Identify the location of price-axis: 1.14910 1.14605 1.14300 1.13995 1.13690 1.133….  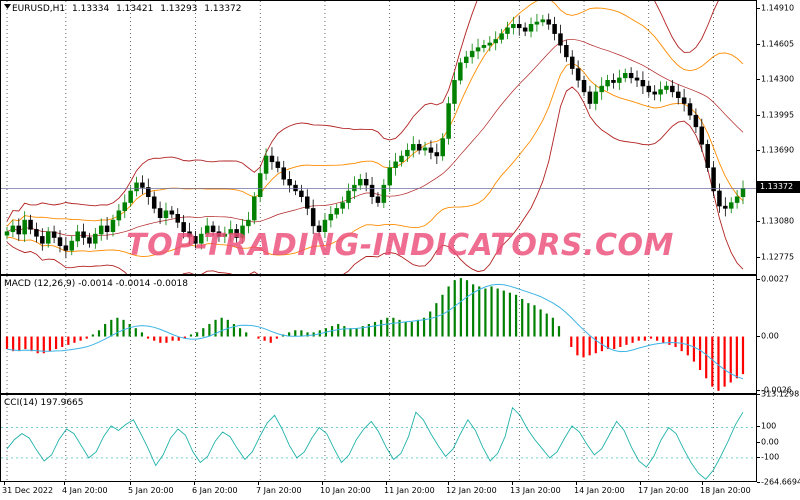
(778, 137).